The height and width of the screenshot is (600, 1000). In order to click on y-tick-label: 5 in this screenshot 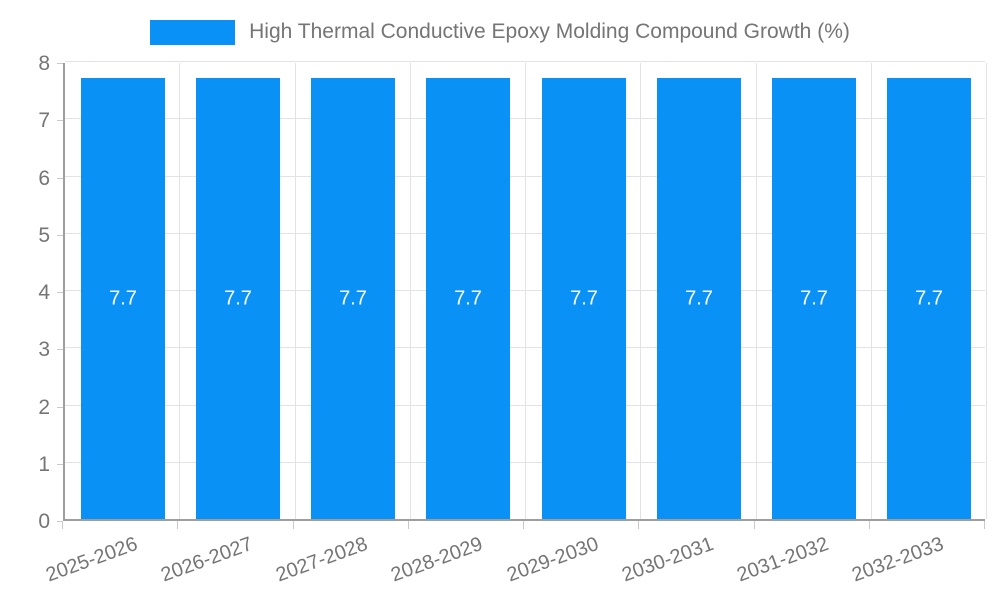, I will do `click(44, 235)`.